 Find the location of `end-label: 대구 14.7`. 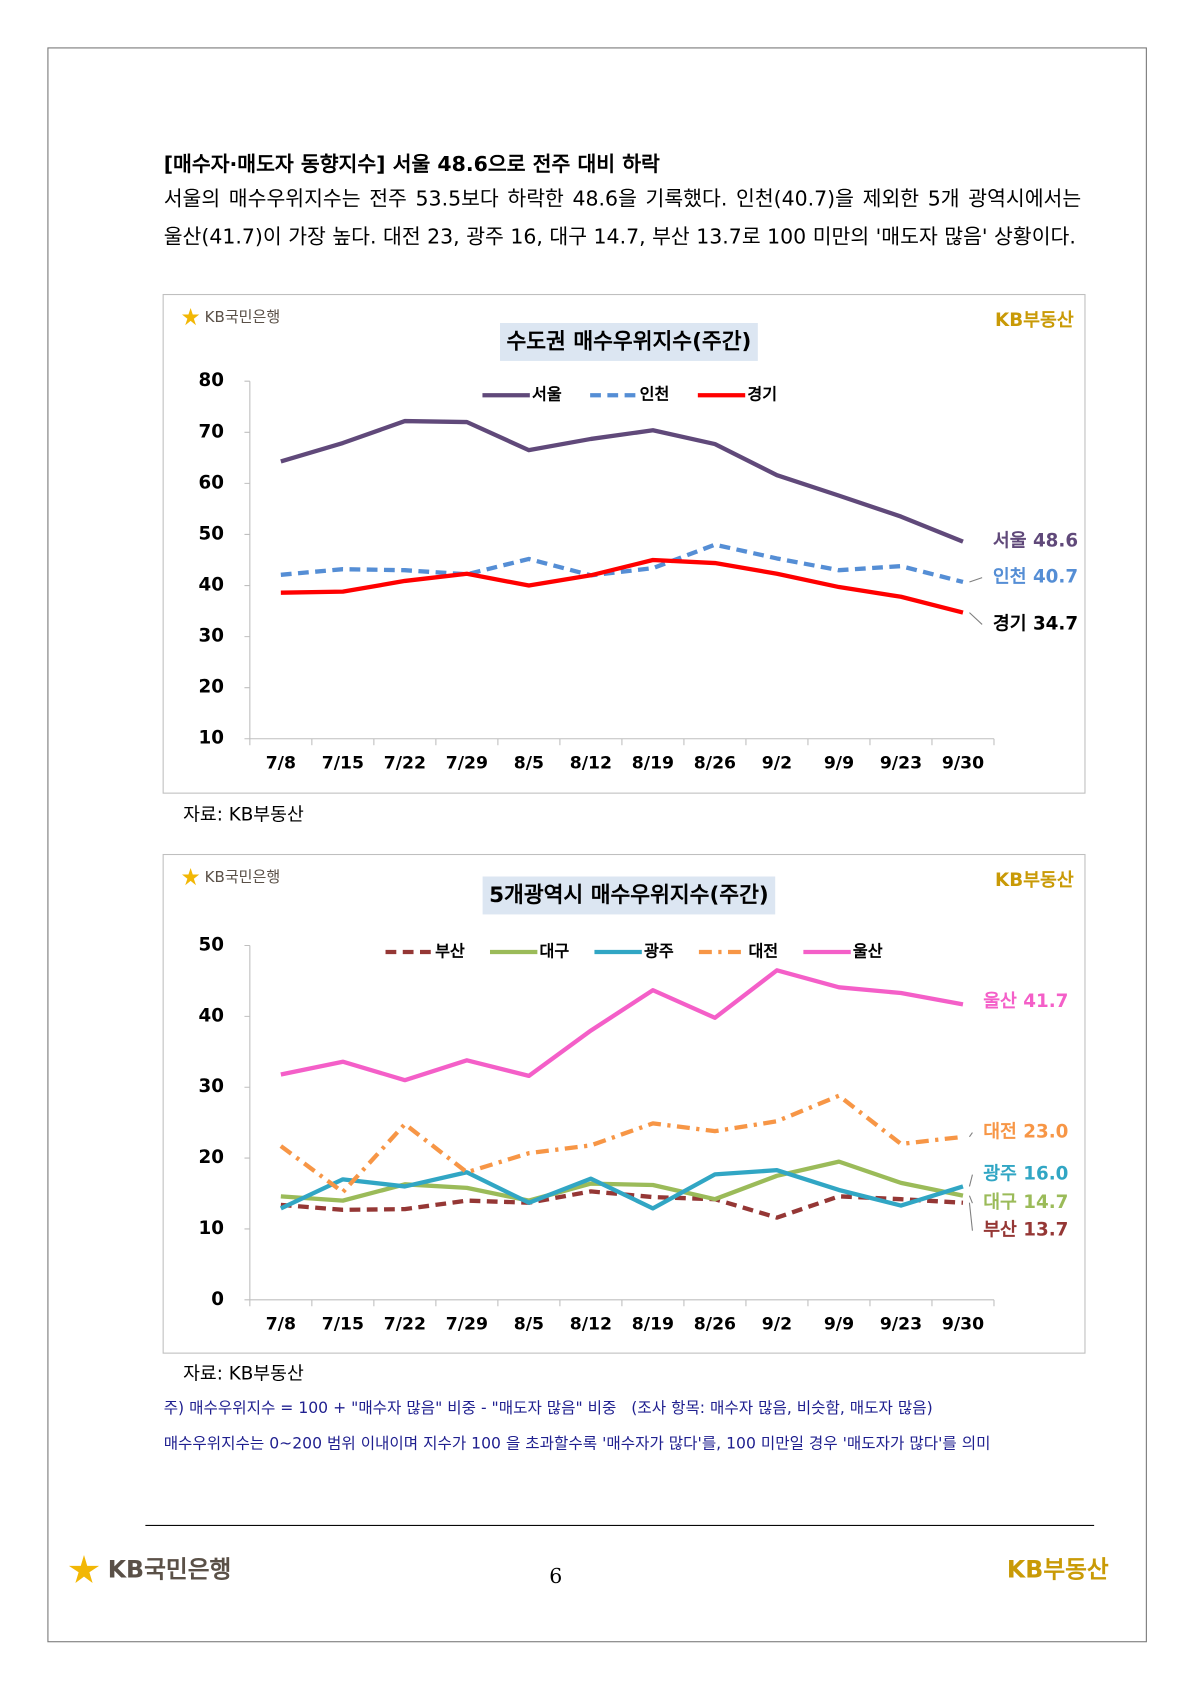

end-label: 대구 14.7 is located at coordinates (1025, 1202).